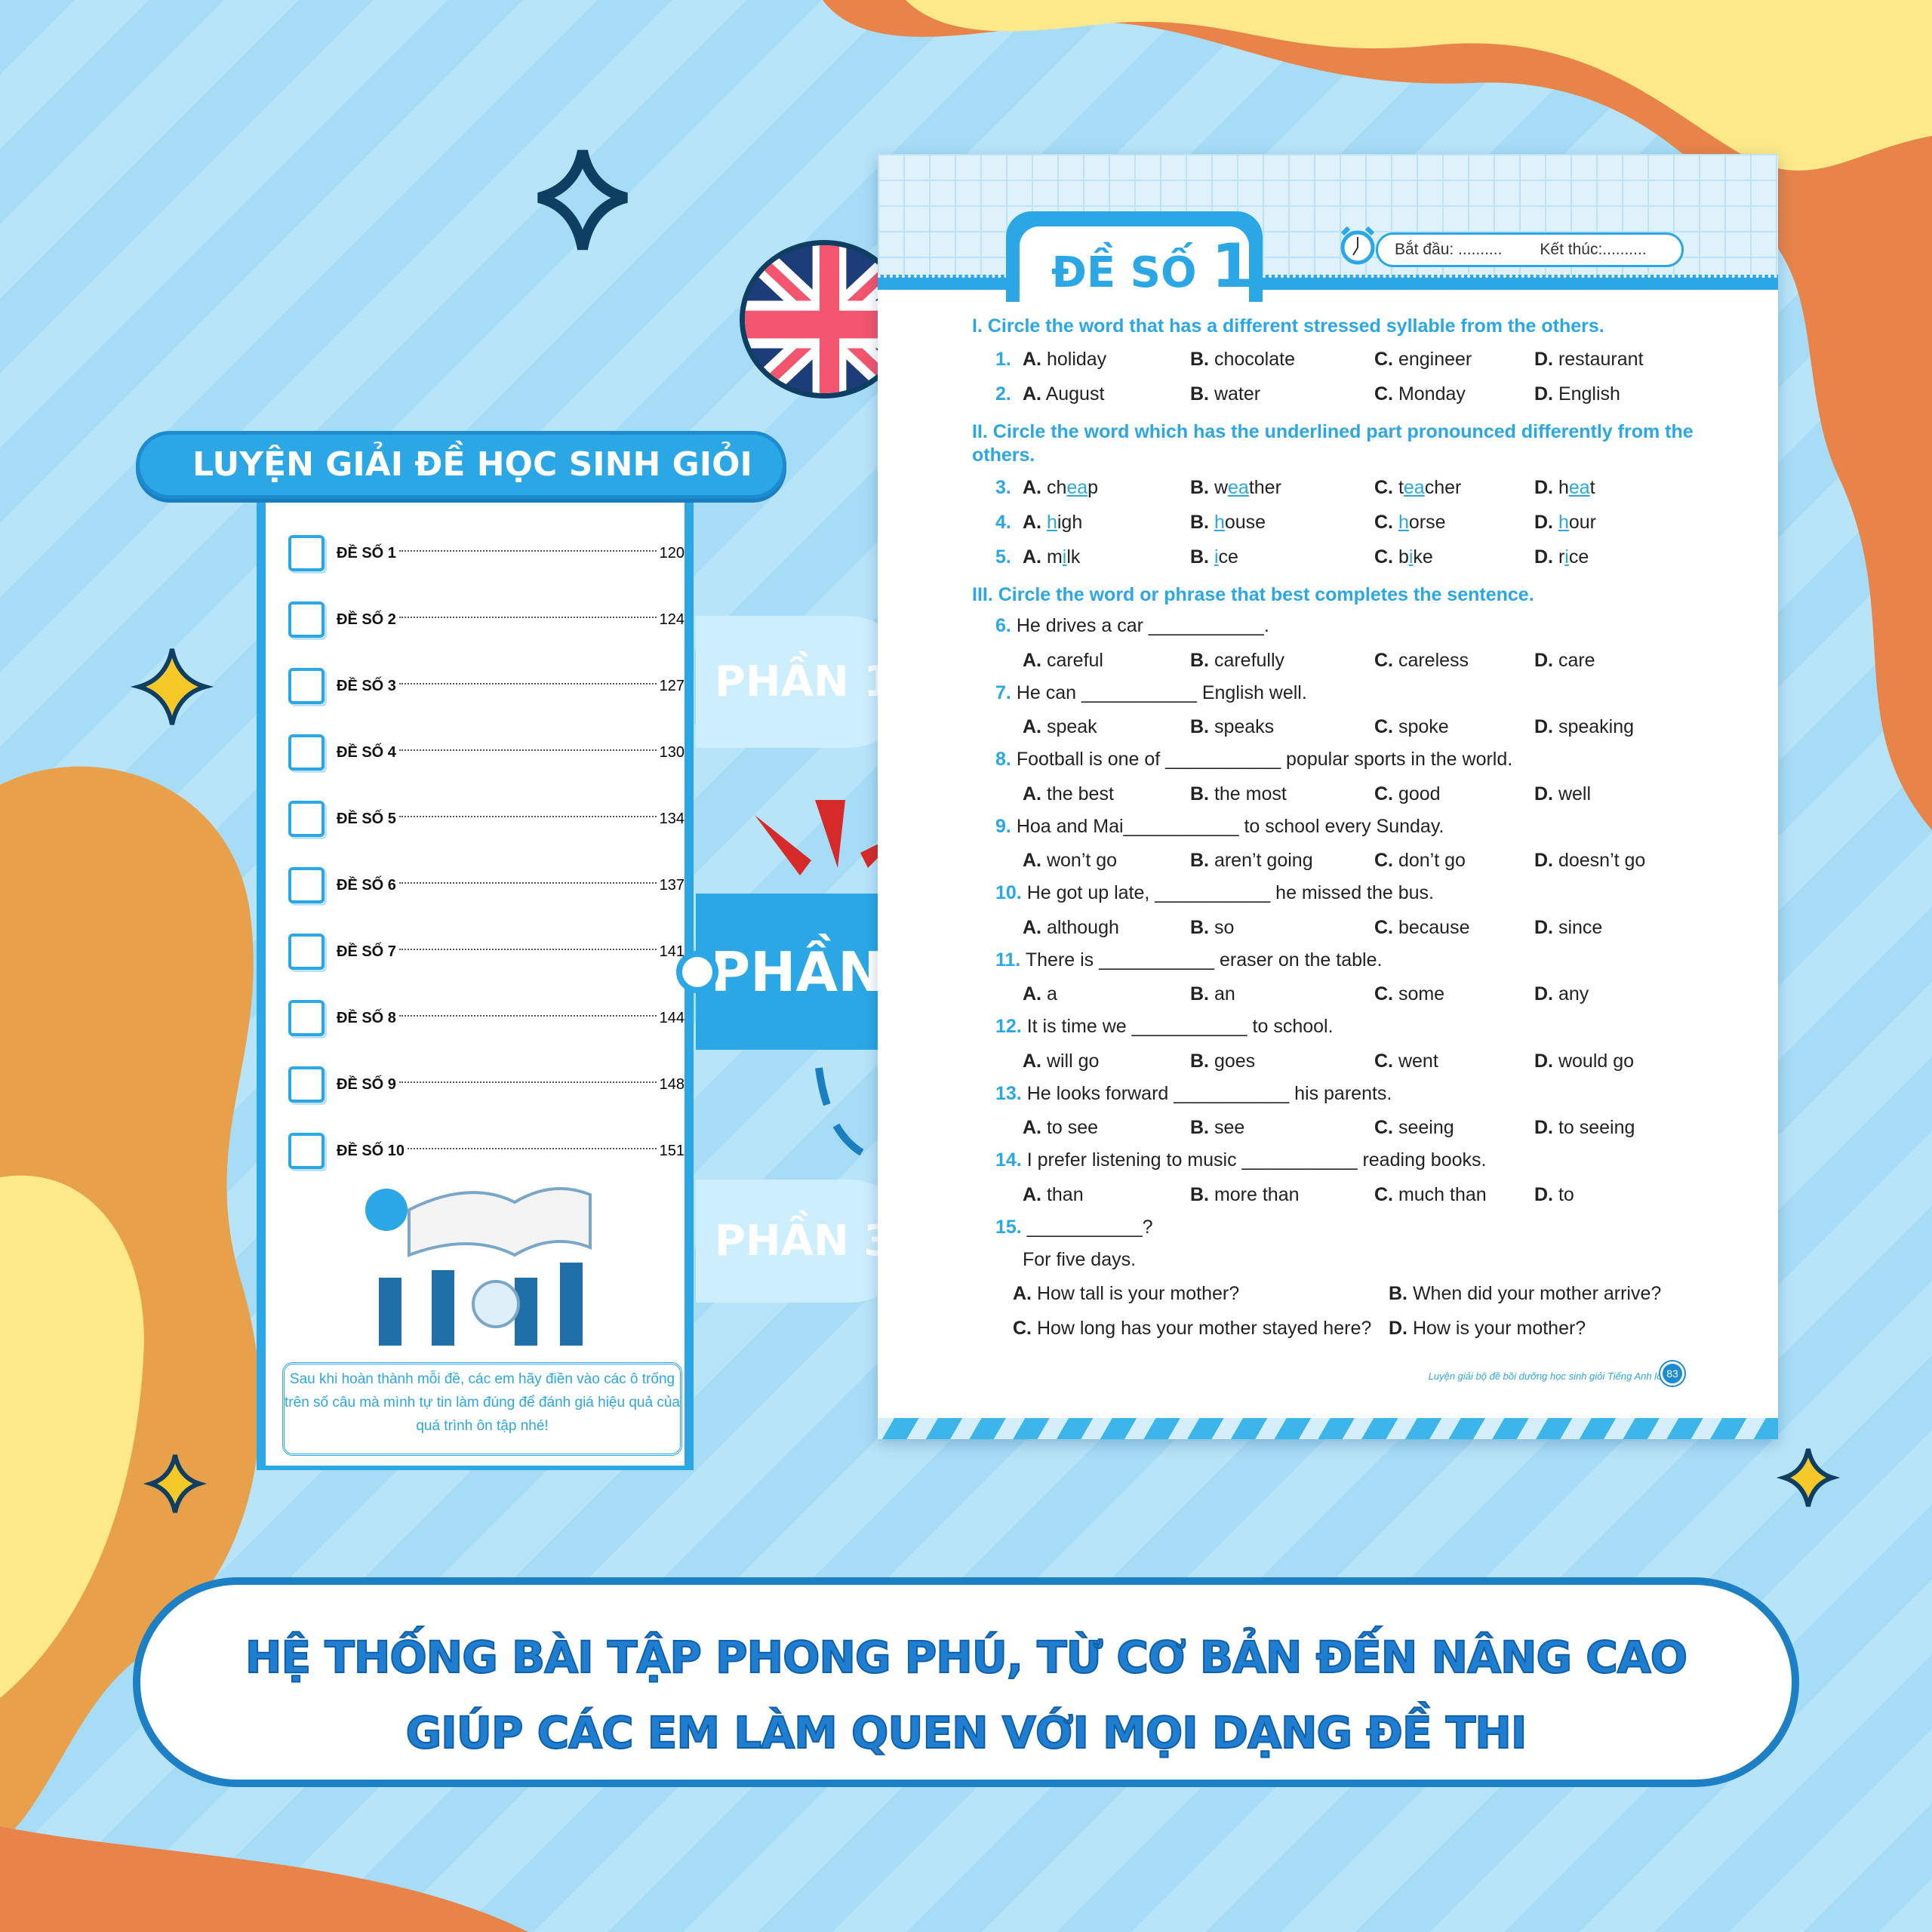 The image size is (1932, 1932). I want to click on answer-option: D. doesn’t go, so click(1589, 861).